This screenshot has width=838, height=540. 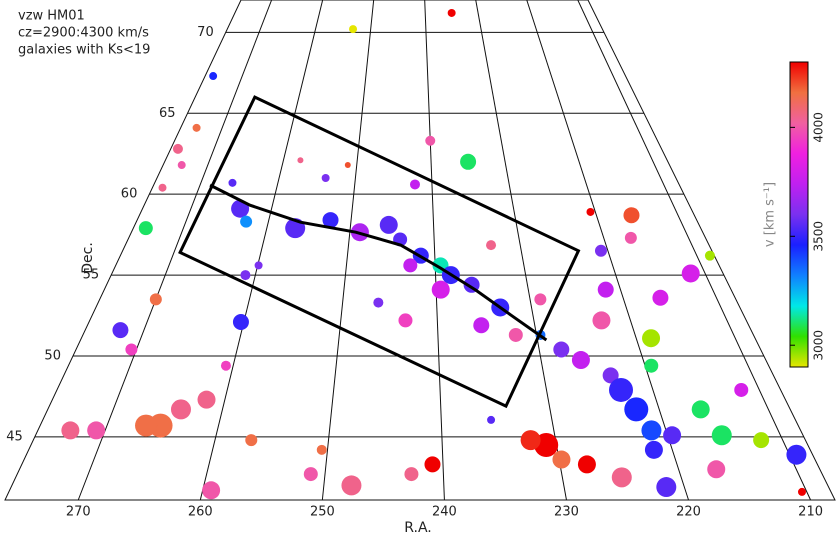 What do you see at coordinates (688, 512) in the screenshot?
I see `x-tick-label: 220` at bounding box center [688, 512].